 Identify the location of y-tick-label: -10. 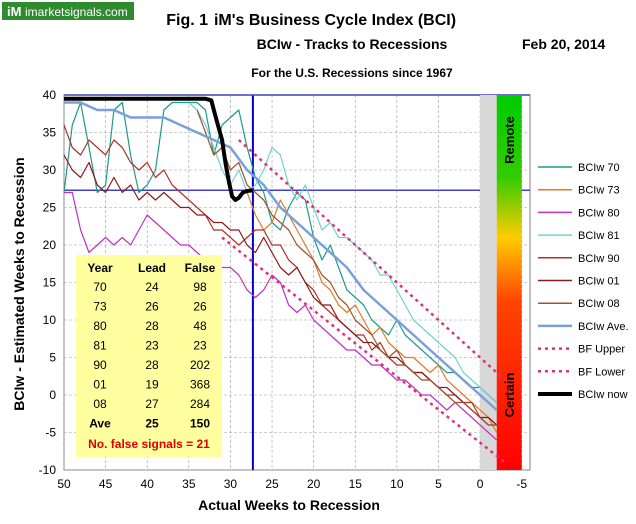
(48, 470).